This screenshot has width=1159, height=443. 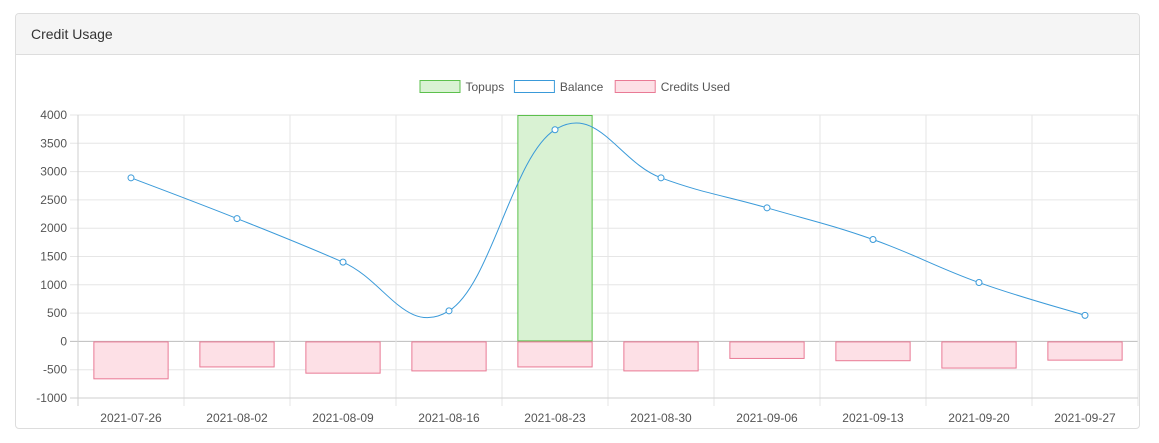 I want to click on y-tick-label: 1000, so click(x=53, y=285).